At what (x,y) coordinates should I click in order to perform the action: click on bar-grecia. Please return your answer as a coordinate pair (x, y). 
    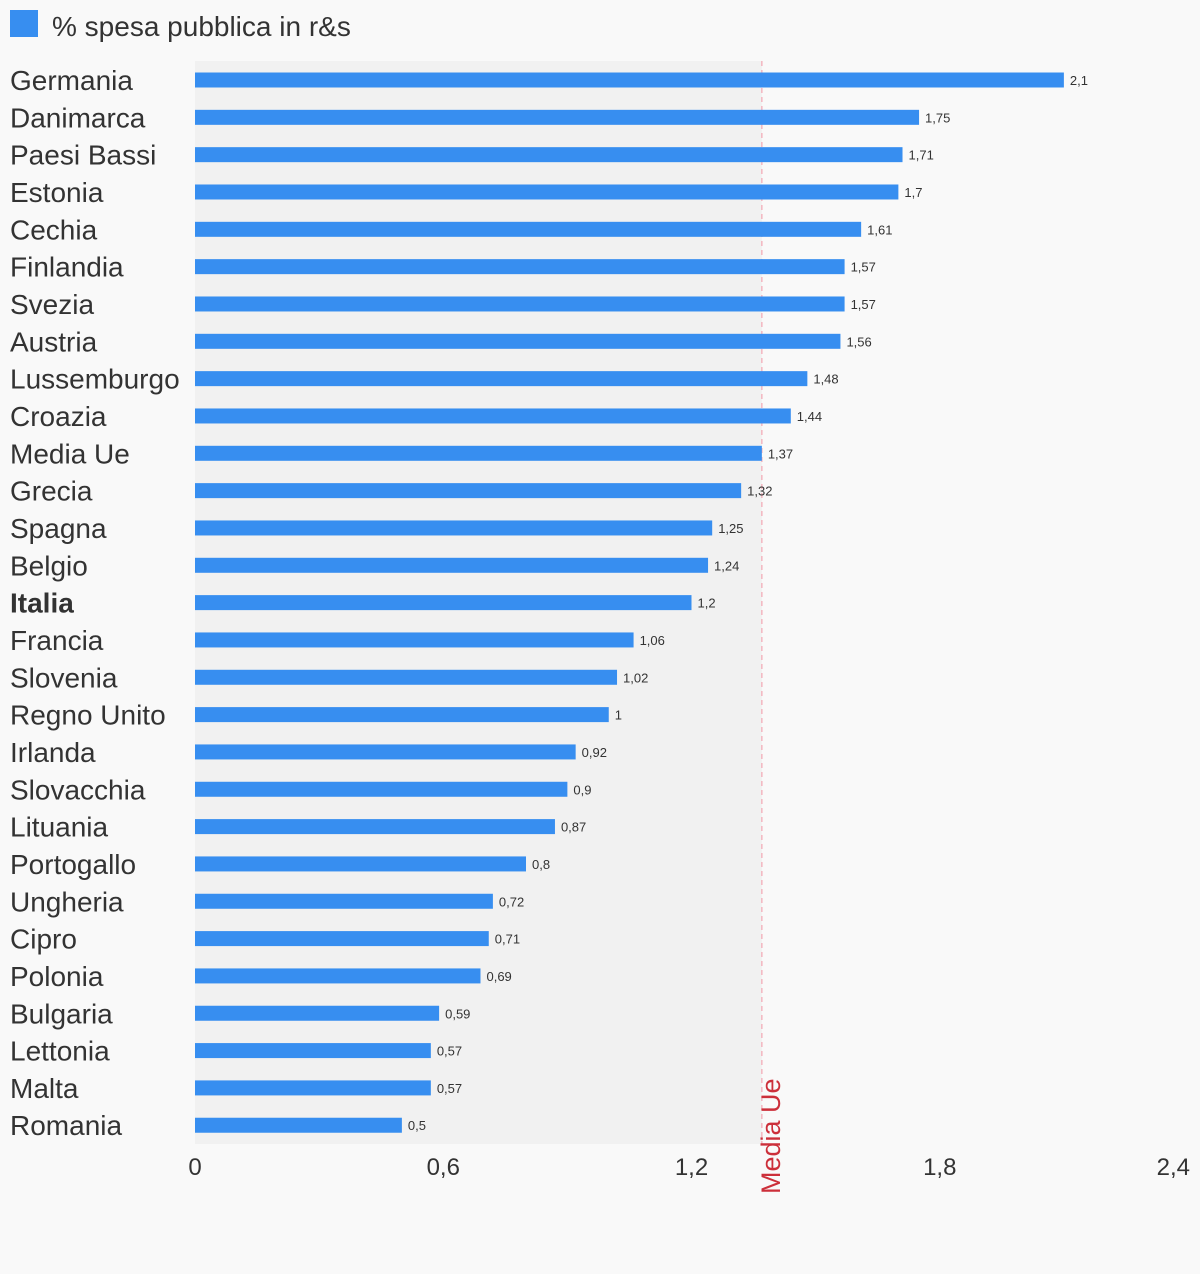
    Looking at the image, I should click on (468, 491).